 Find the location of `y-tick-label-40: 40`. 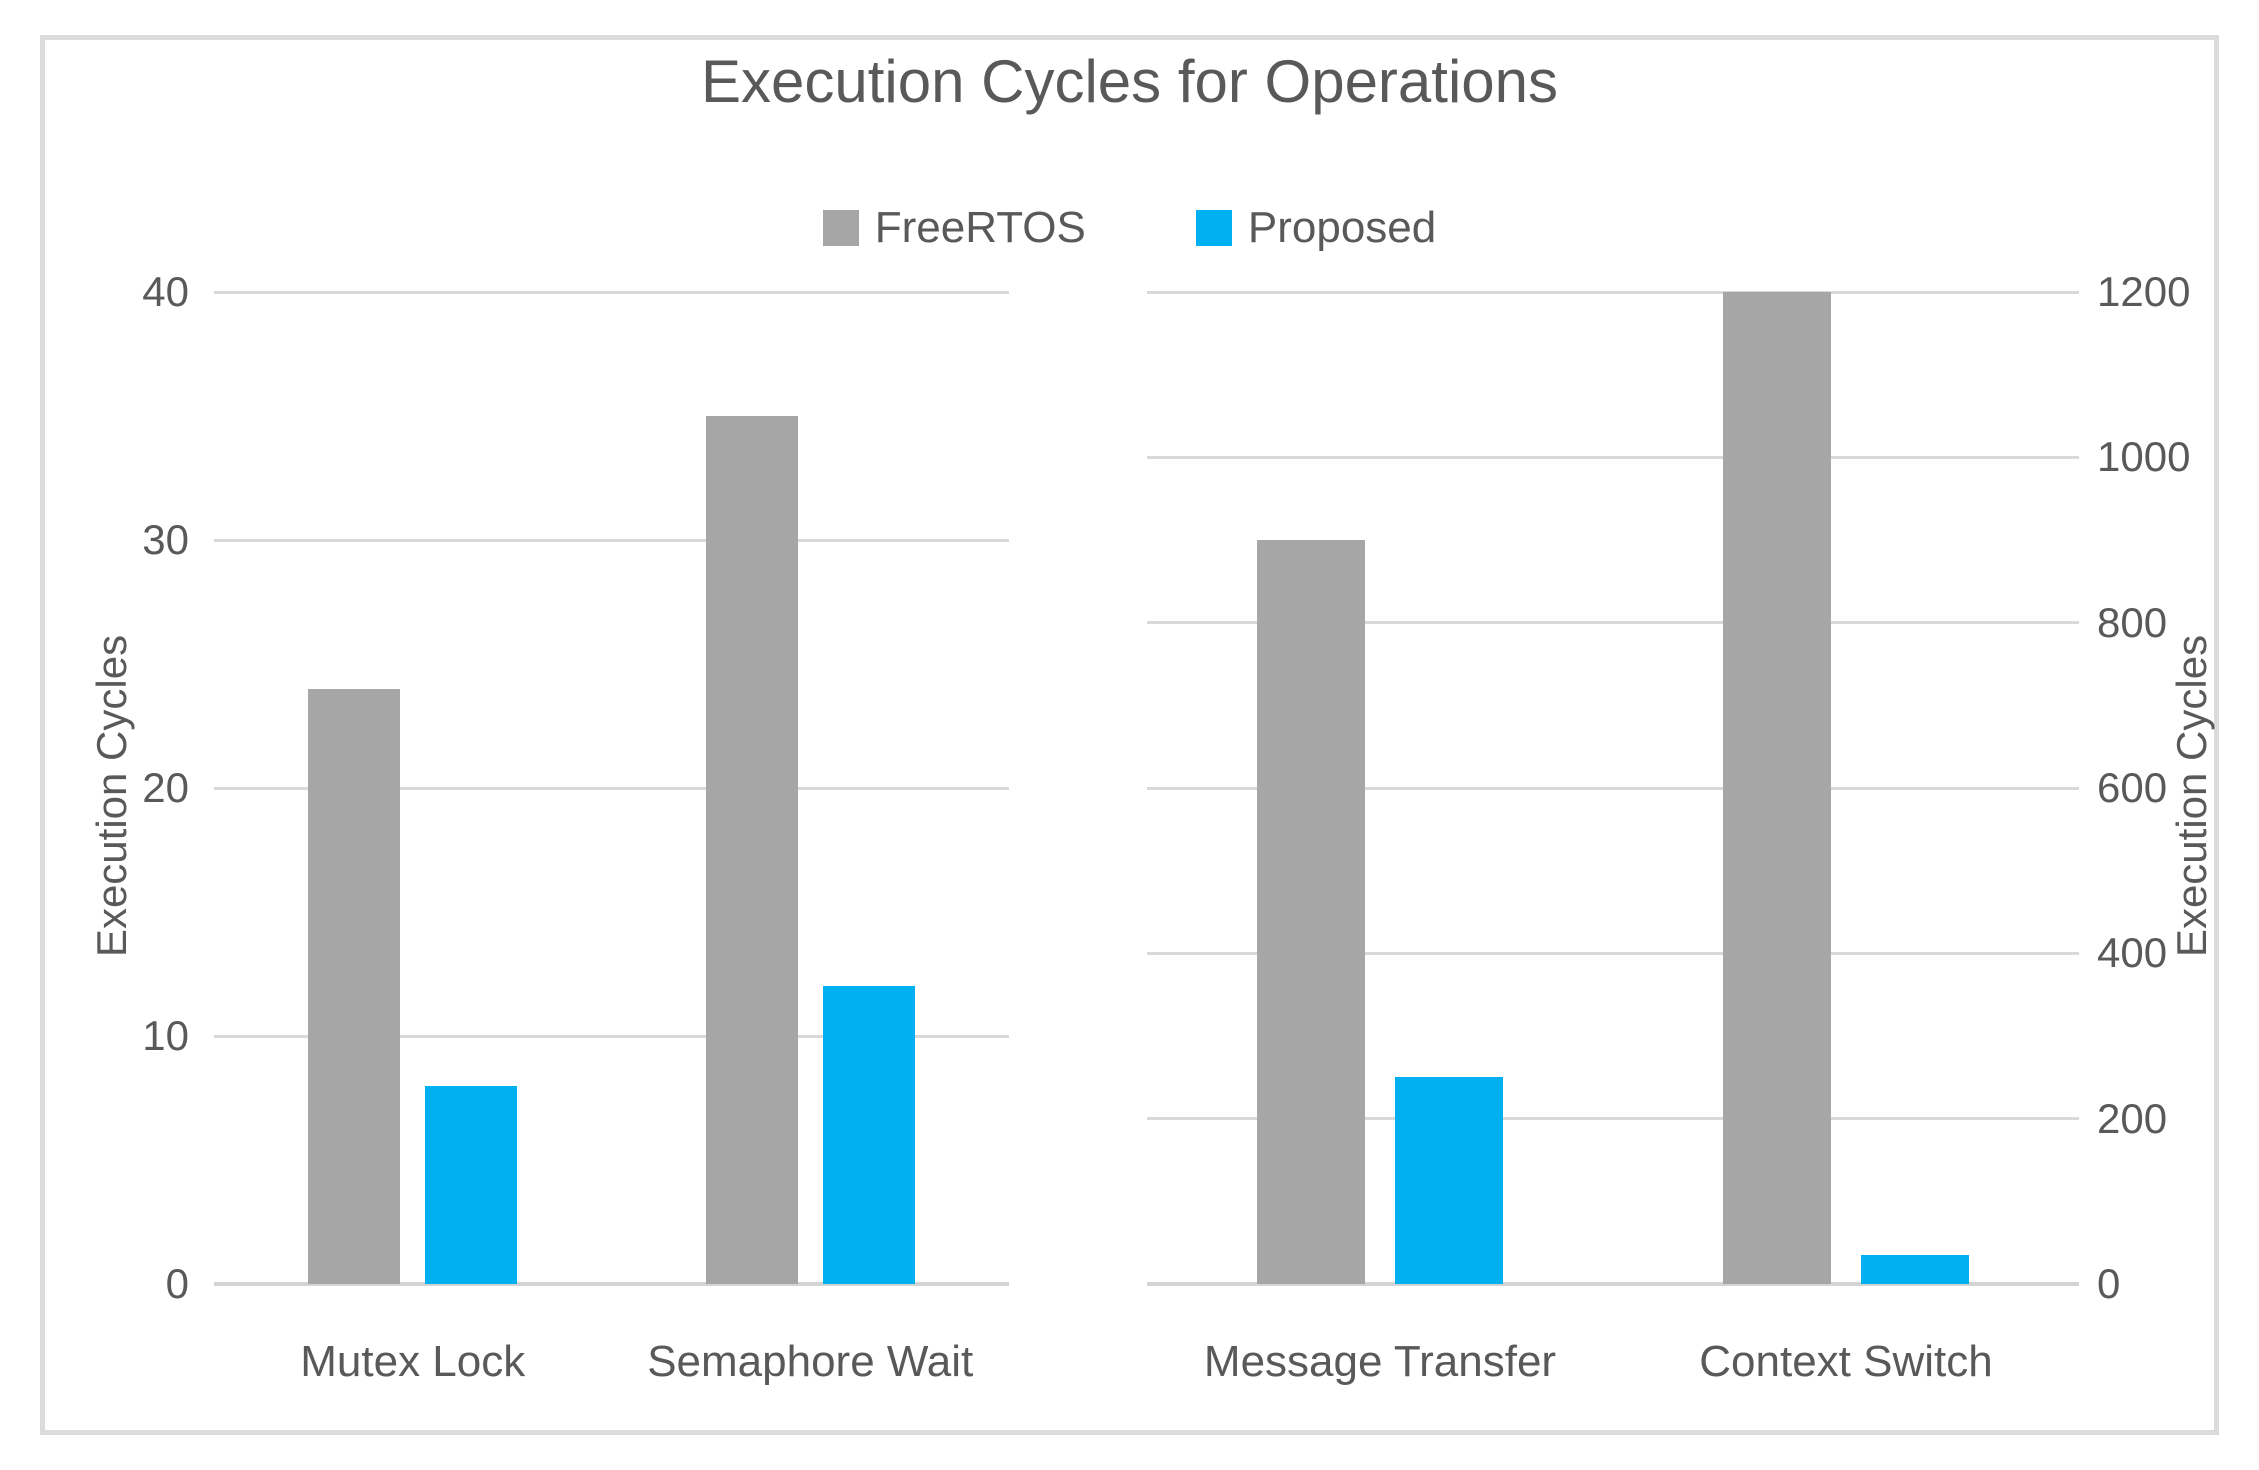

y-tick-label-40: 40 is located at coordinates (165, 291).